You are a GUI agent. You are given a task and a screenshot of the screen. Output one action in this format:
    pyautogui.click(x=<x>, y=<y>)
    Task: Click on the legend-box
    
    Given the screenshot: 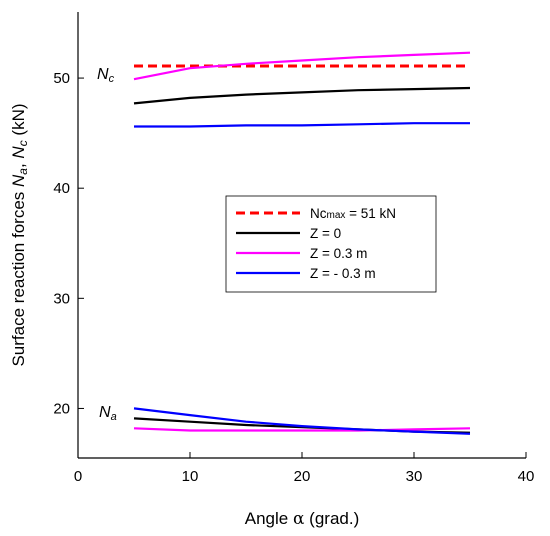 What is the action you would take?
    pyautogui.click(x=331, y=244)
    